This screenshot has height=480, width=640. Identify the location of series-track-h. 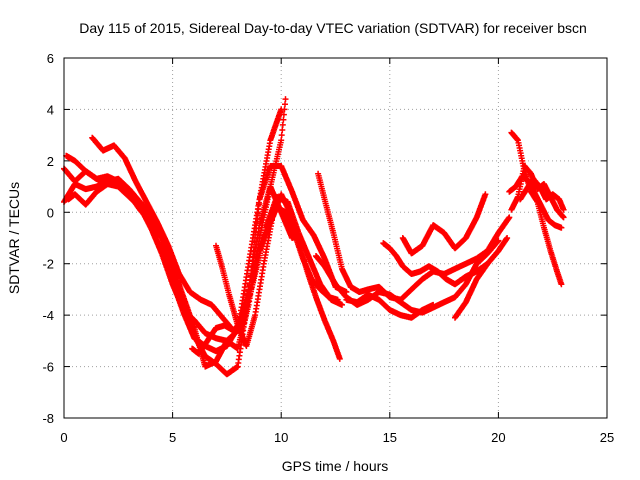
(414, 236).